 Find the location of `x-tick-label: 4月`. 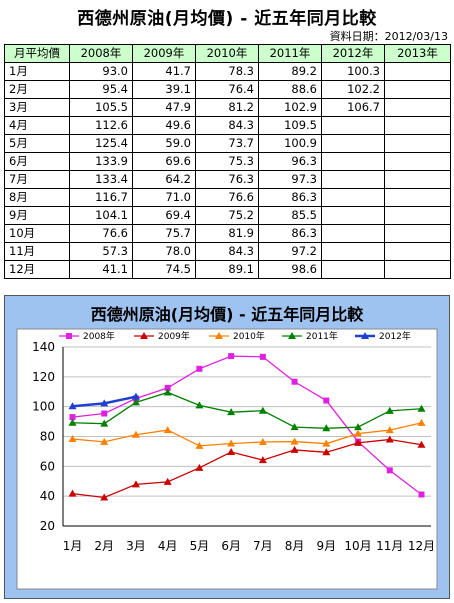

x-tick-label: 4月 is located at coordinates (168, 546).